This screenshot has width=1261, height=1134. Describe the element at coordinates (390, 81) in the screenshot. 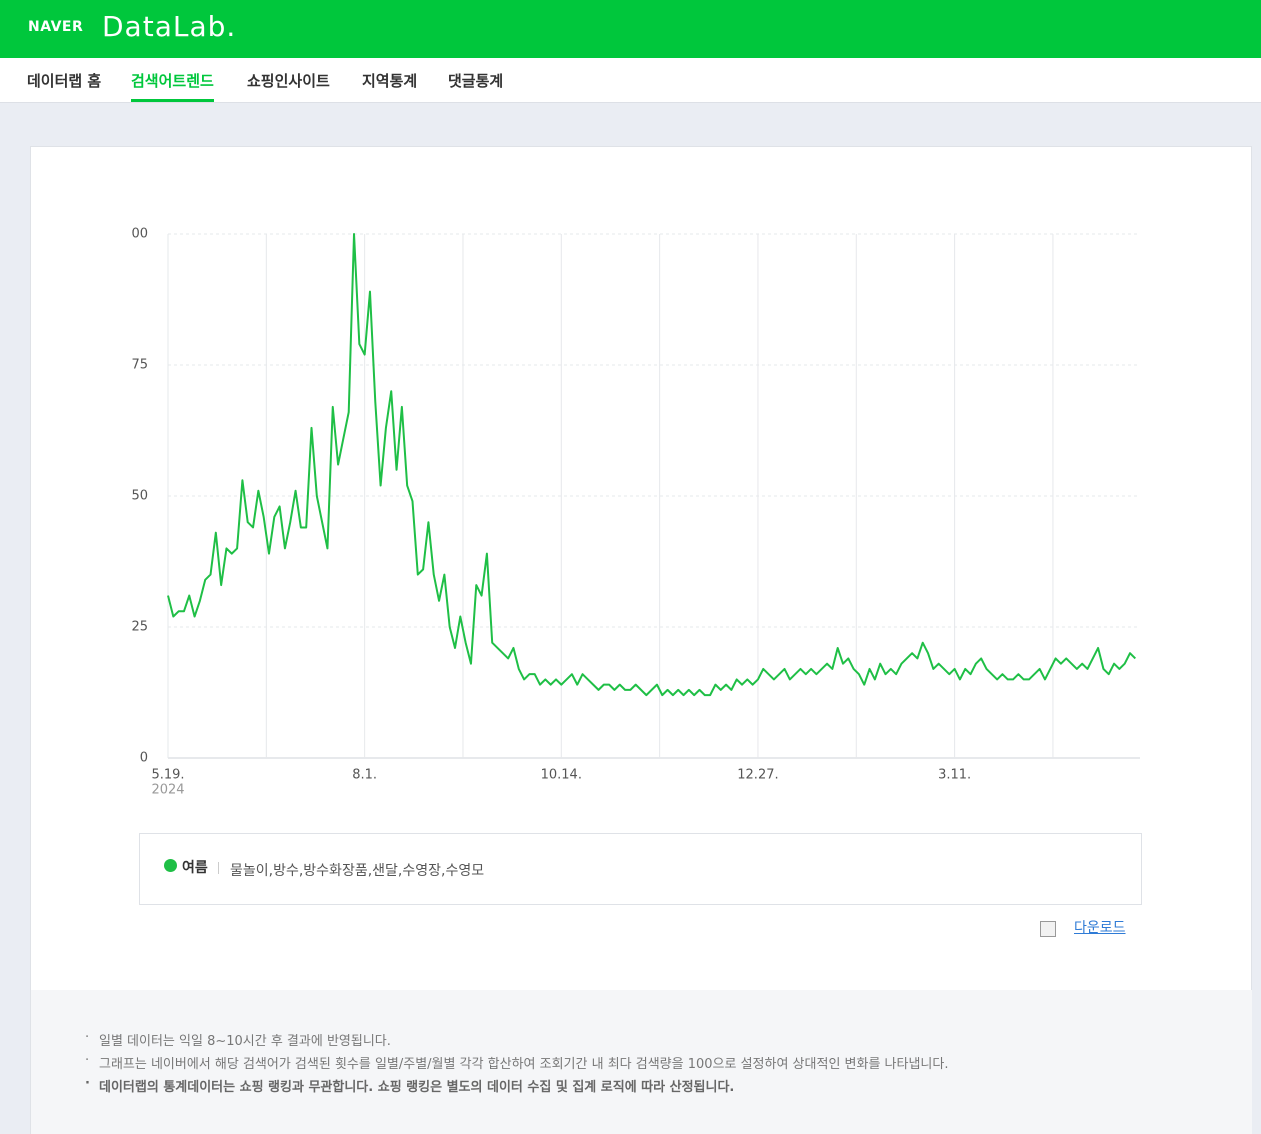

I see `nav-item: 지역통계` at that location.